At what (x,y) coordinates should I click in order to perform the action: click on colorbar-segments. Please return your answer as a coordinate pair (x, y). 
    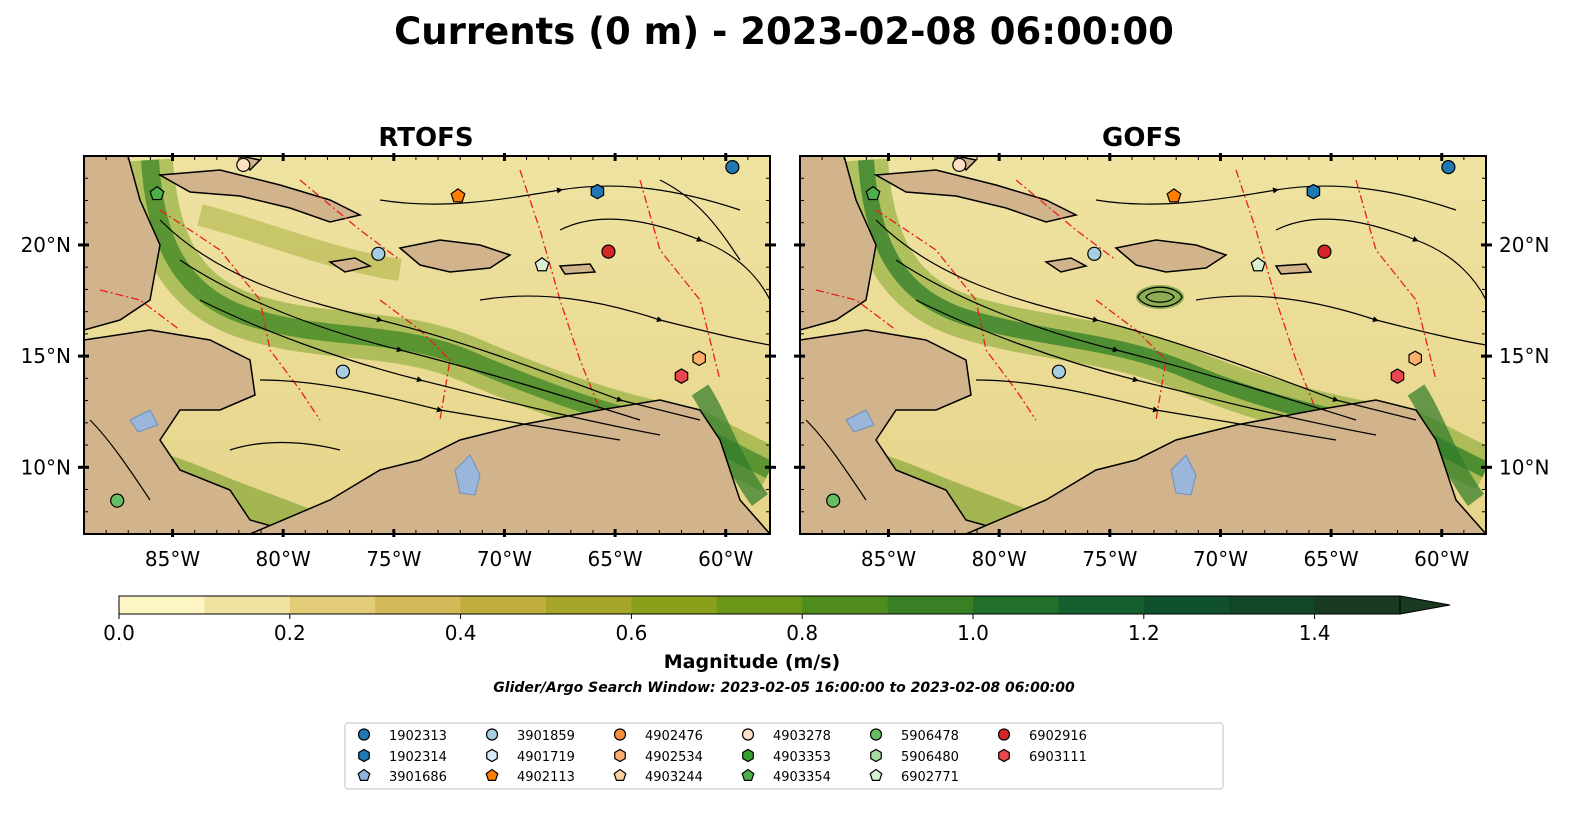
    Looking at the image, I should click on (784, 605).